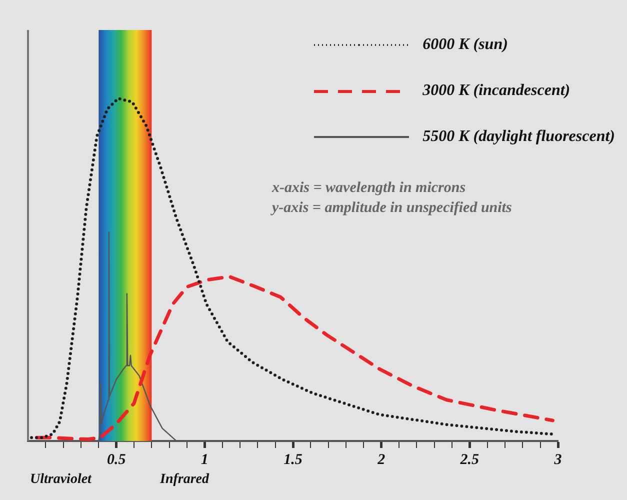 This screenshot has height=500, width=627. Describe the element at coordinates (116, 460) in the screenshot. I see `x-tick-label: 0.5` at that location.